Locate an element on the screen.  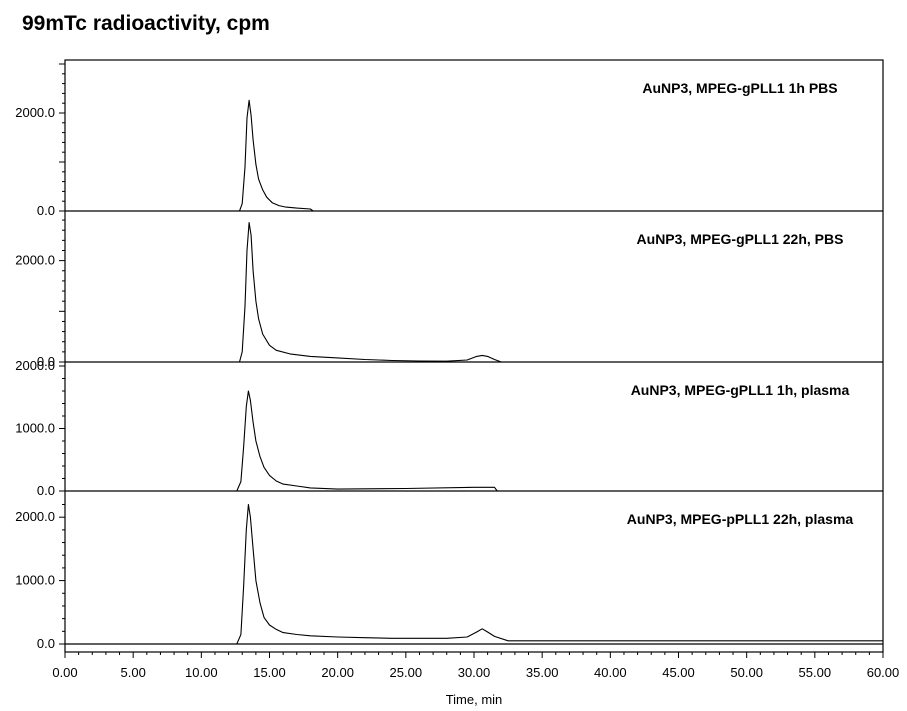
x-tick-label: 0.00 is located at coordinates (64, 672).